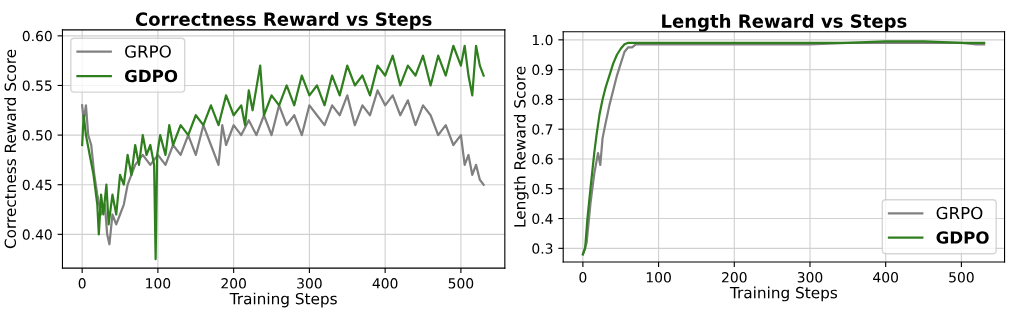 The width and height of the screenshot is (1024, 318). Describe the element at coordinates (542, 99) in the screenshot. I see `y-tick-label: 0.8` at that location.